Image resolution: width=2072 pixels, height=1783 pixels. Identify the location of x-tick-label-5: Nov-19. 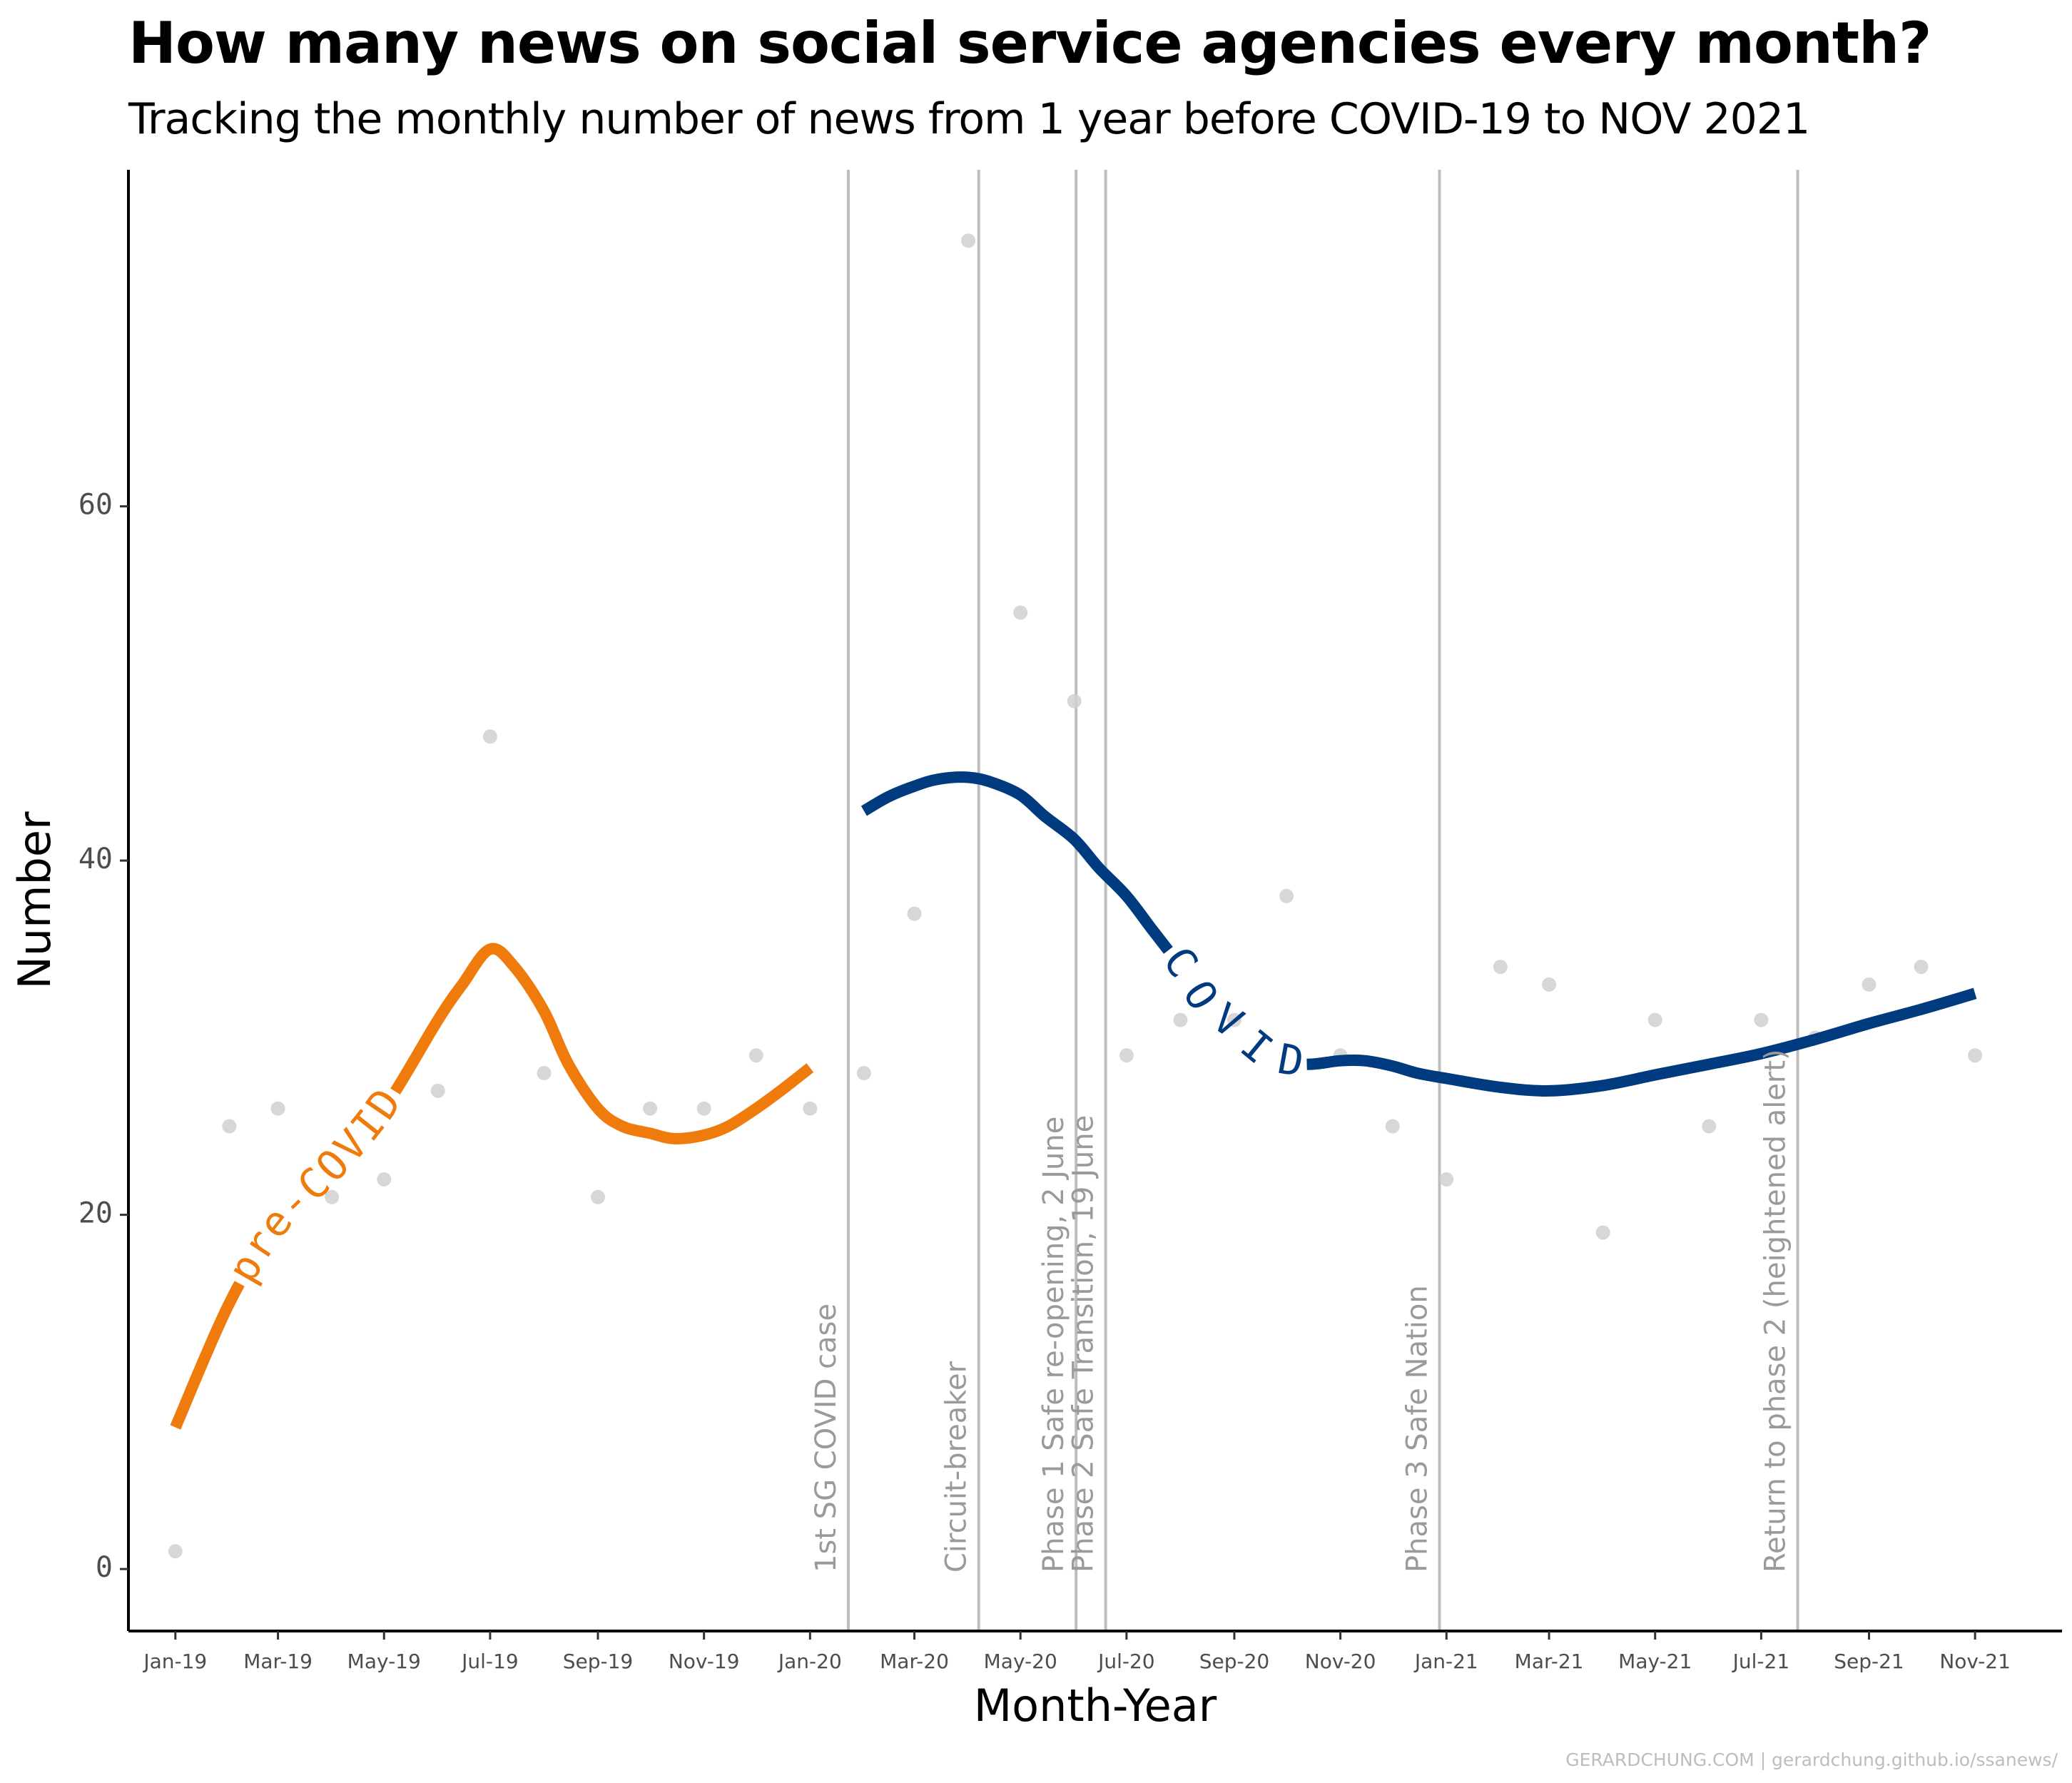
(704, 1662).